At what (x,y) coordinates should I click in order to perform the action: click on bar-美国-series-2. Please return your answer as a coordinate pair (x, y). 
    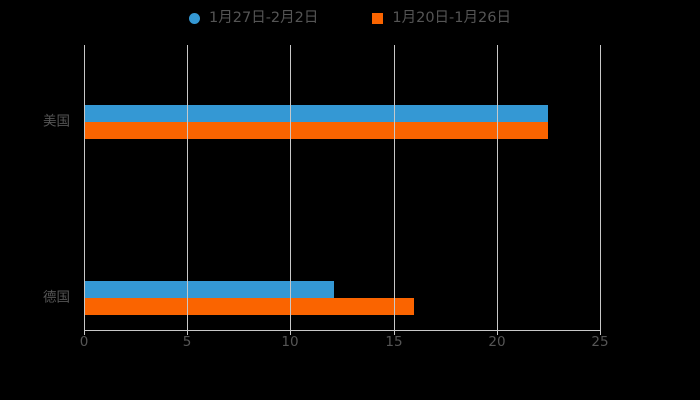
    Looking at the image, I should click on (316, 131).